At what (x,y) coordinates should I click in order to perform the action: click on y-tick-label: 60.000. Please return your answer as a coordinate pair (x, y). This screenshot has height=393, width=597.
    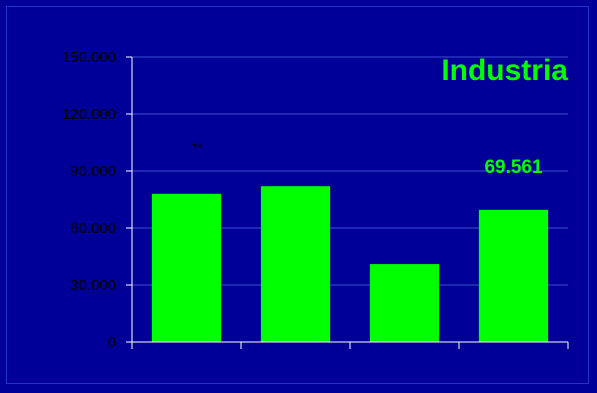
    Looking at the image, I should click on (93, 228).